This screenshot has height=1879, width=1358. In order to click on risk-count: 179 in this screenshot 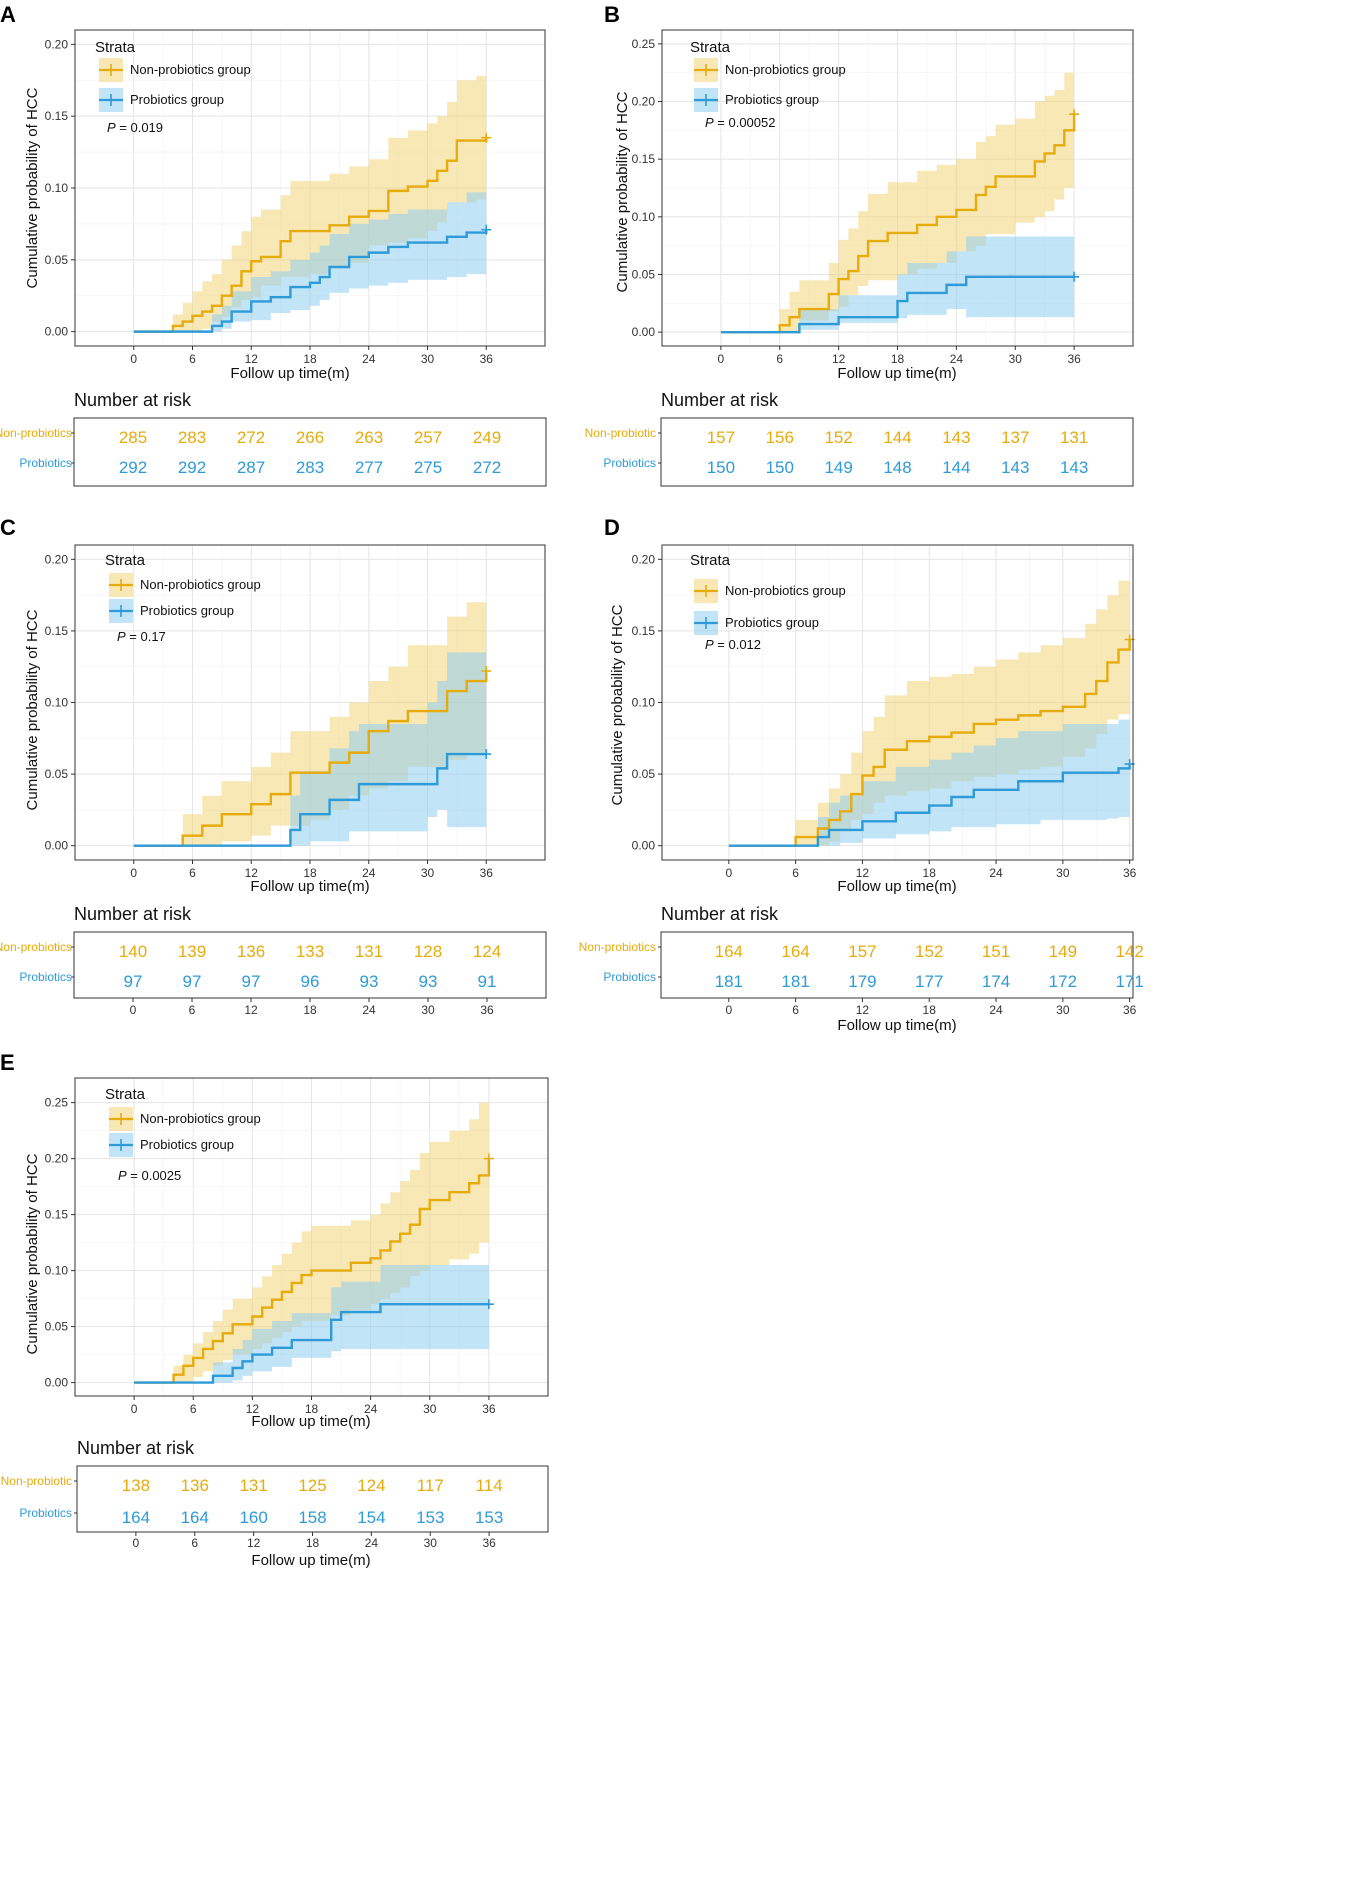, I will do `click(862, 981)`.